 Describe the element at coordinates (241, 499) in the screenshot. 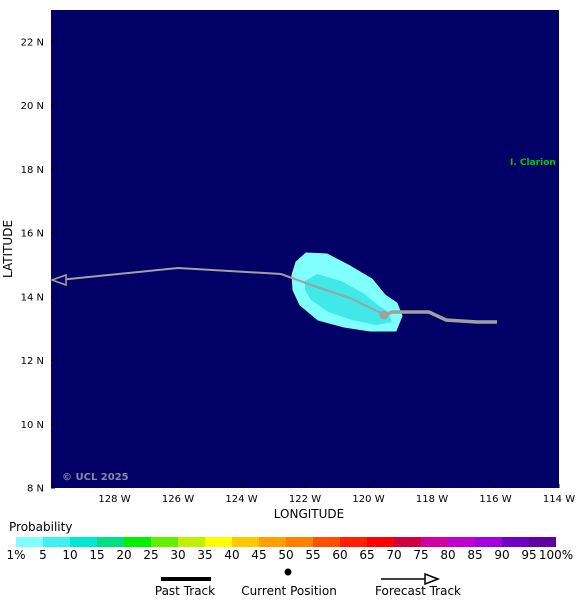

I see `lon-tick-label: 124 W` at that location.